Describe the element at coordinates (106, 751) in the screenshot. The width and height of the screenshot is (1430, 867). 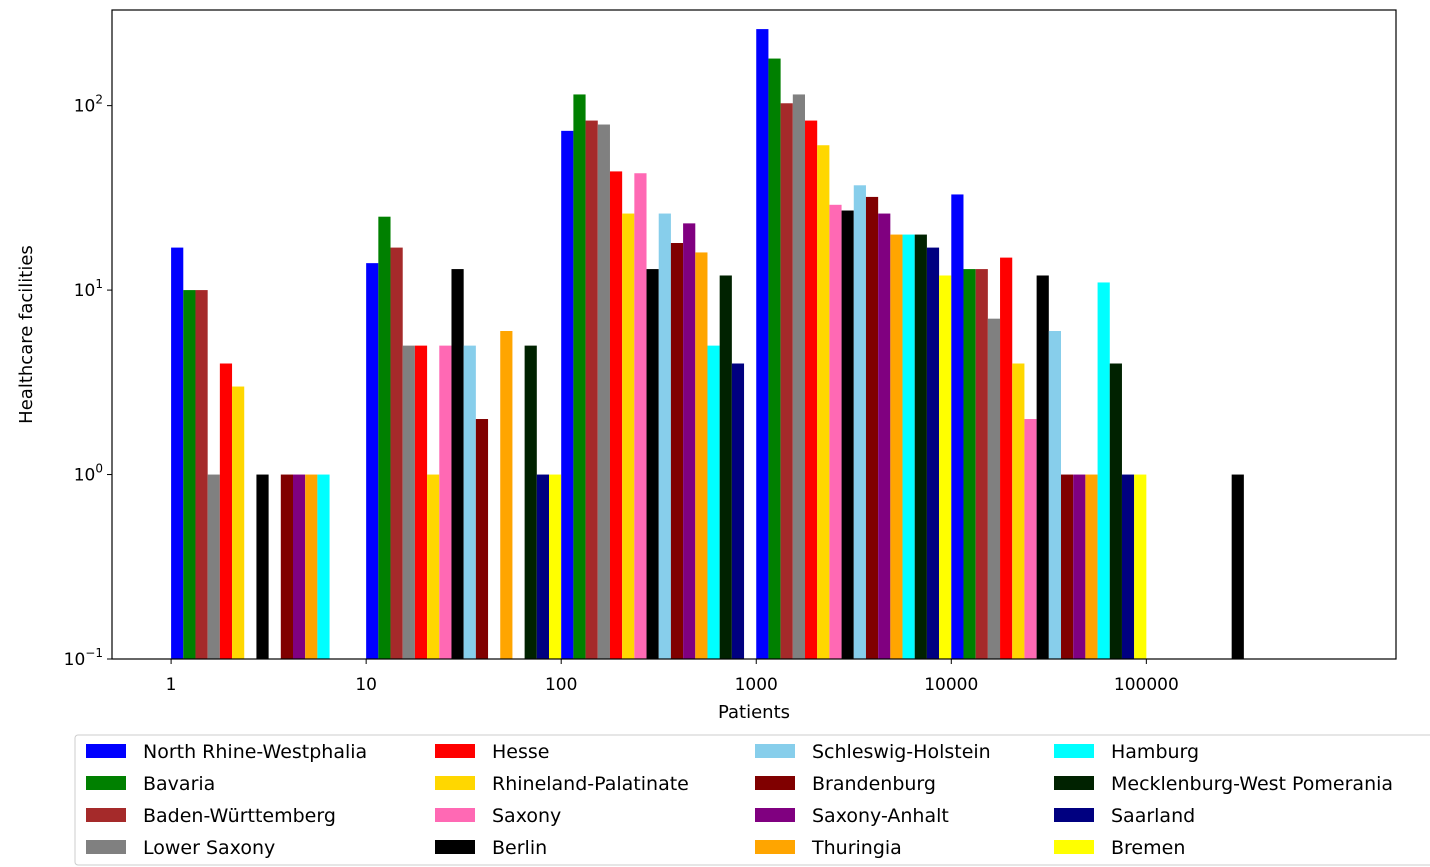
I see `legend-swatch-north-rhine-westphalia` at that location.